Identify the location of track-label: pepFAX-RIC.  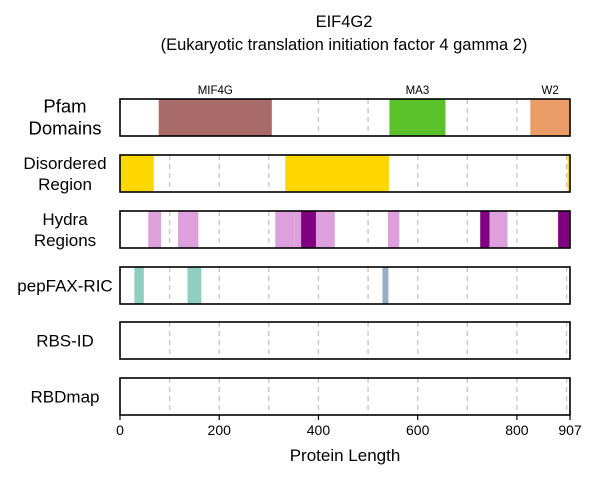
(64, 286).